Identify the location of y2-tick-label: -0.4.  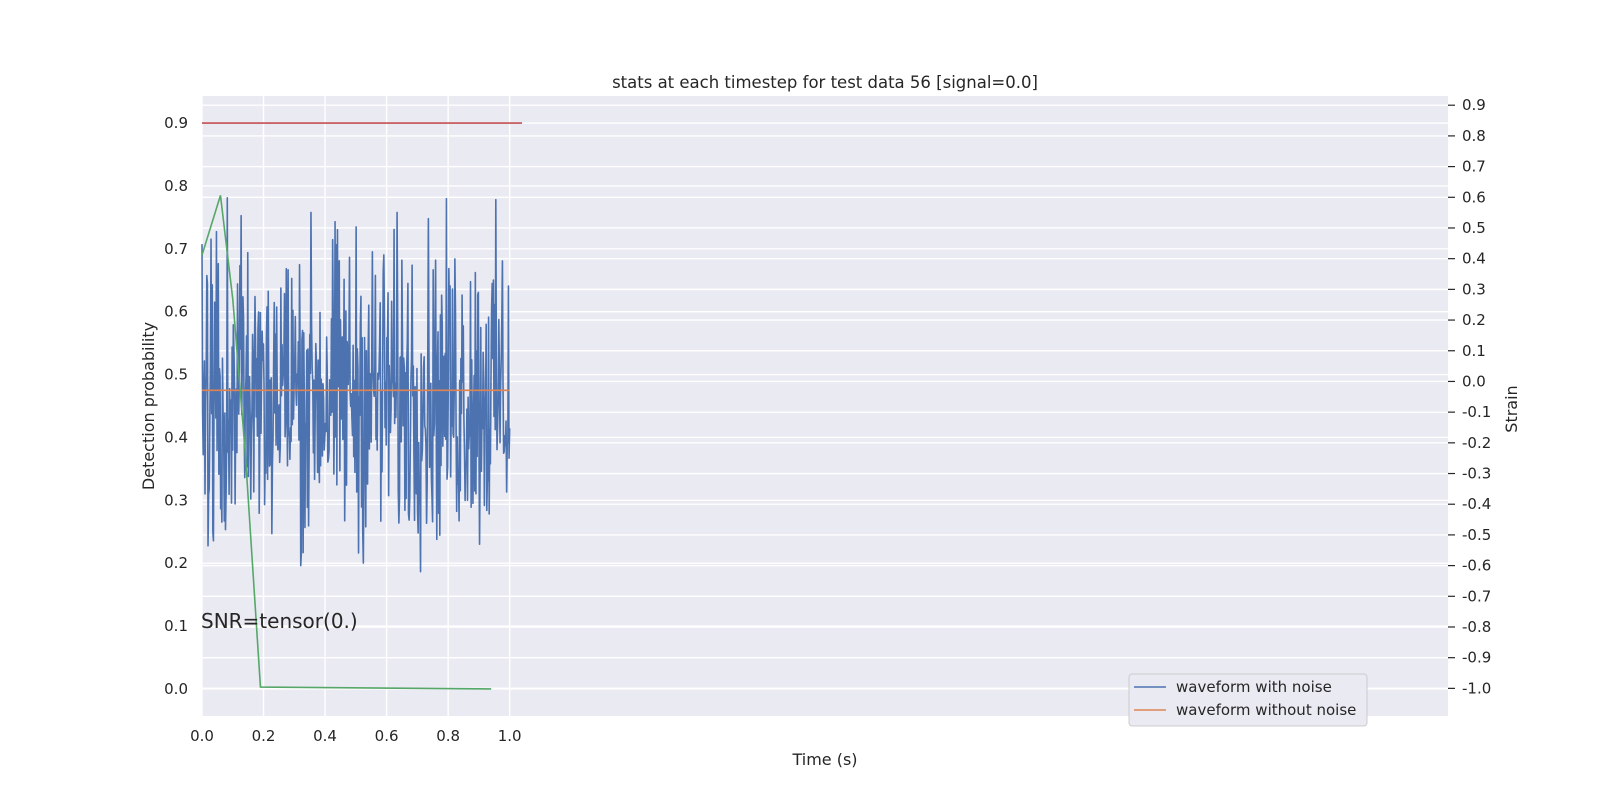
(1476, 504).